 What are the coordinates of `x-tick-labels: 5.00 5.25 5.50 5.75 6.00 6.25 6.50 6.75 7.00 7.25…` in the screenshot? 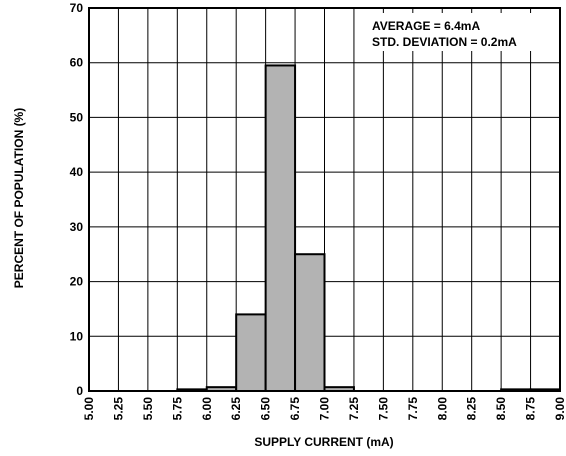 It's located at (324, 409).